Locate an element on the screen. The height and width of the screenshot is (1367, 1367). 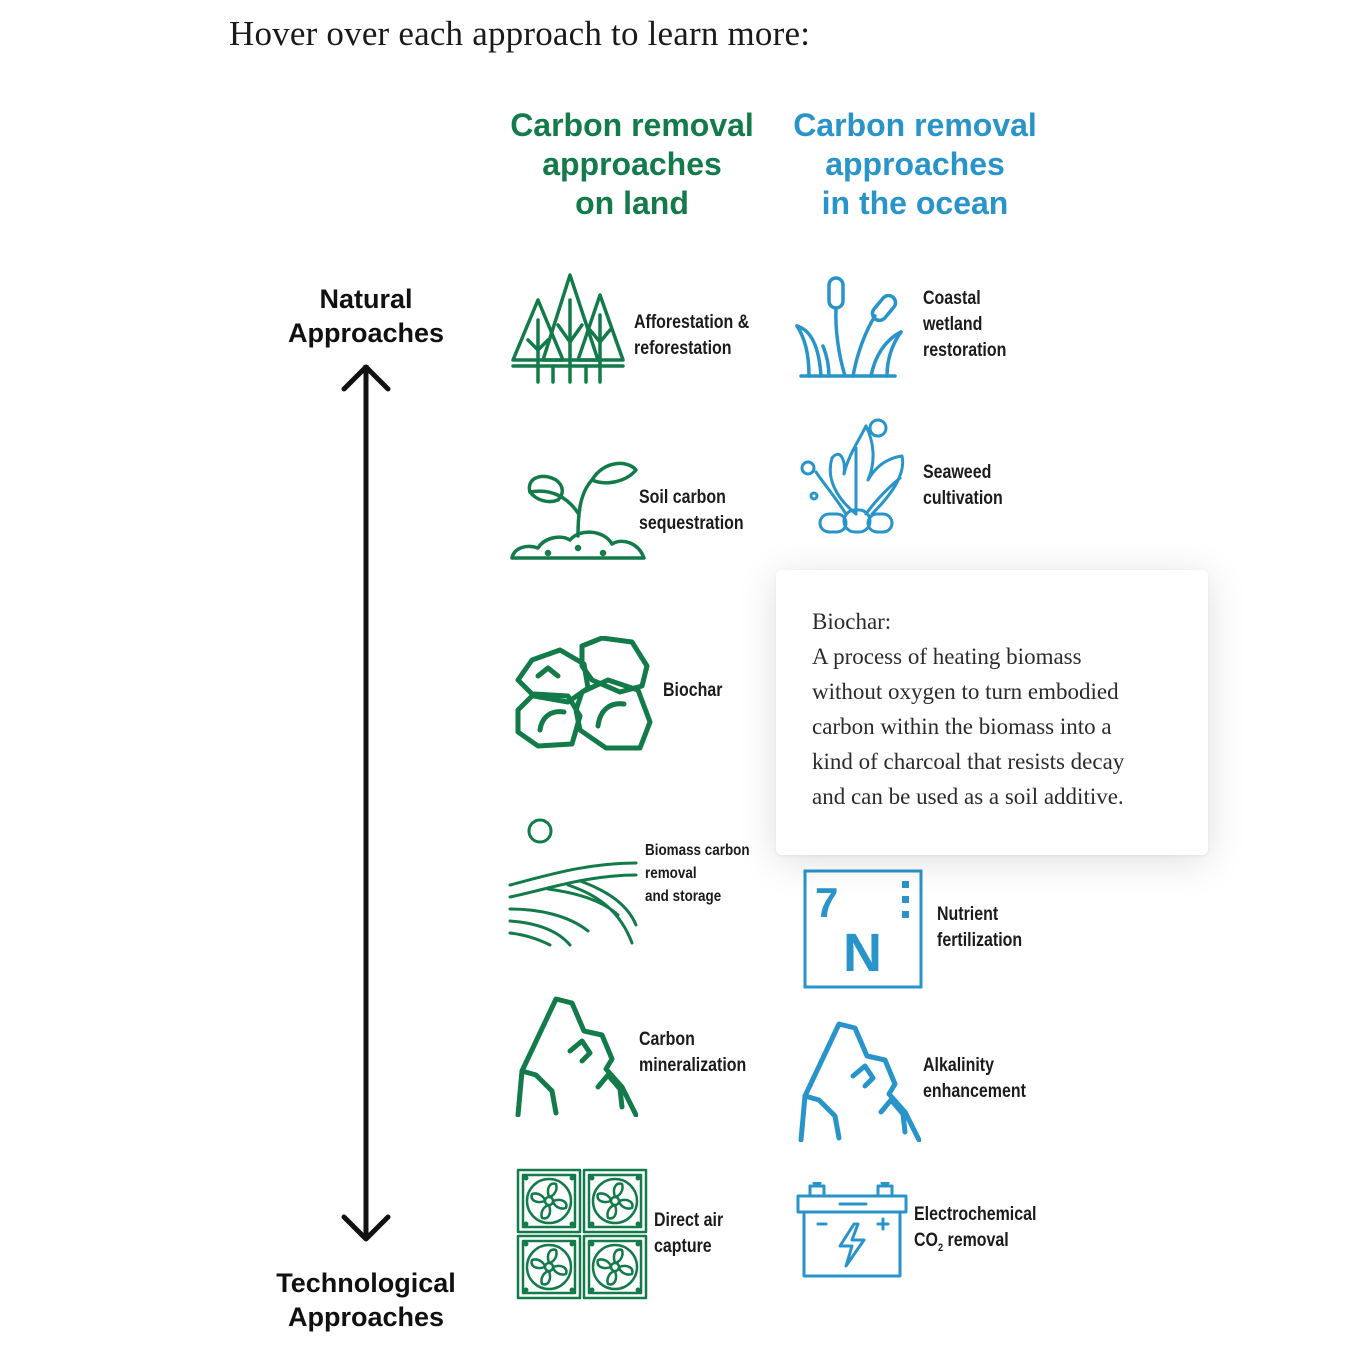
biochar-item: Biochar is located at coordinates (627, 694).